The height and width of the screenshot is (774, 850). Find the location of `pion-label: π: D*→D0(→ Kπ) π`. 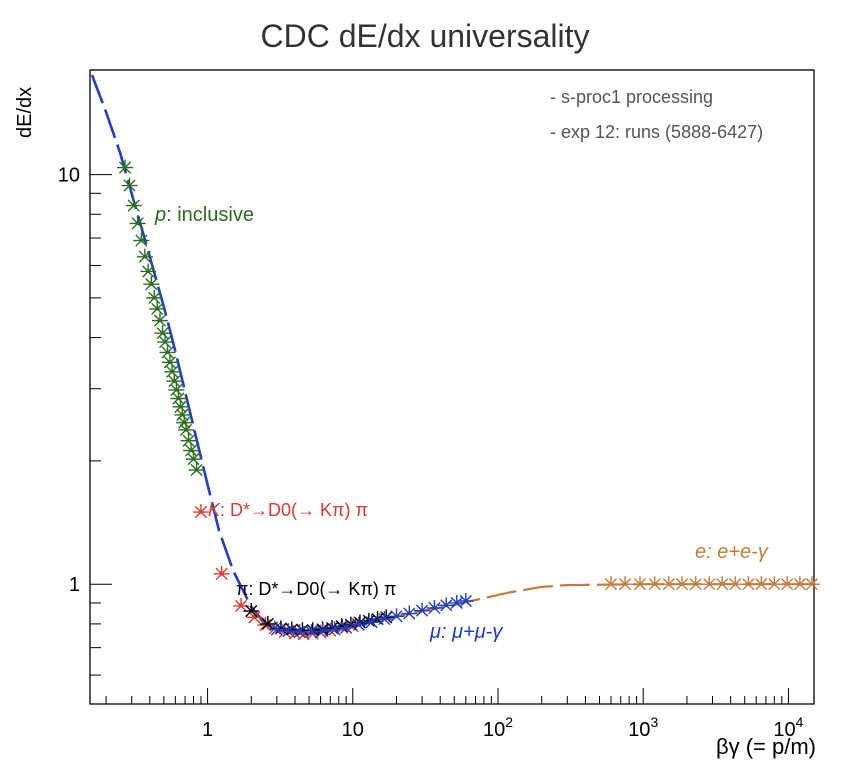

pion-label: π: D*→D0(→ Kπ) π is located at coordinates (316, 589).